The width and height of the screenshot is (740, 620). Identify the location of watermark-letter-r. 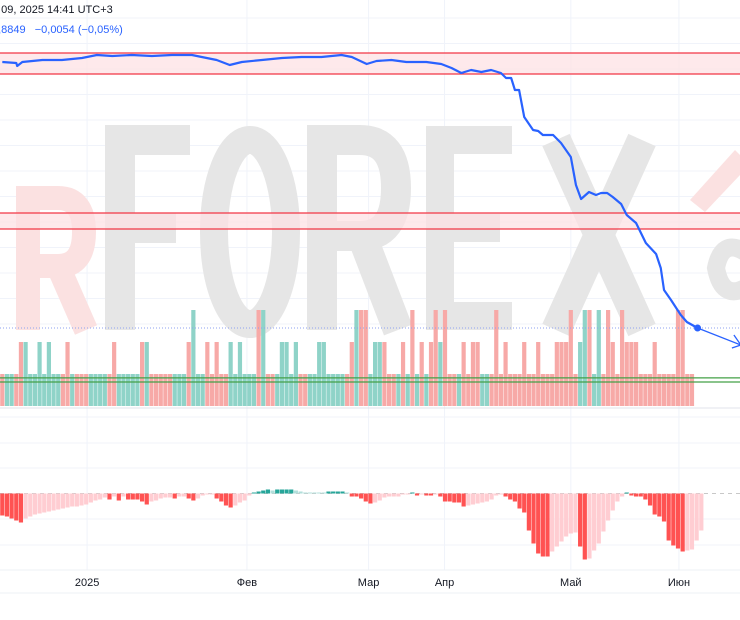
(360, 230).